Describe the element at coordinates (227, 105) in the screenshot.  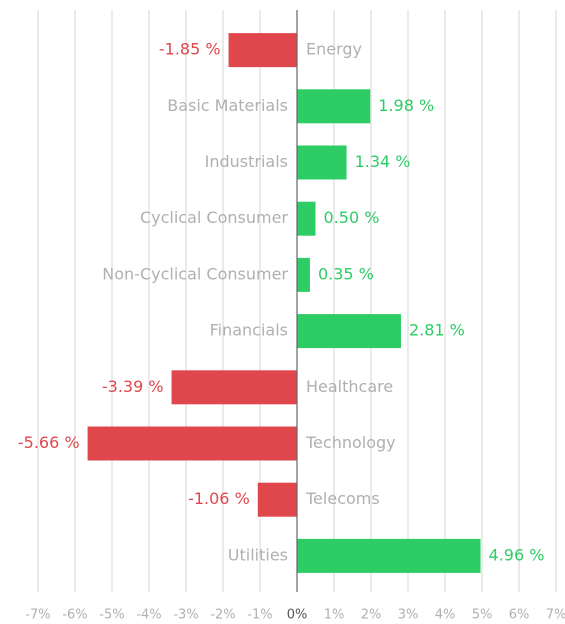
I see `category-label: Basic Materials` at that location.